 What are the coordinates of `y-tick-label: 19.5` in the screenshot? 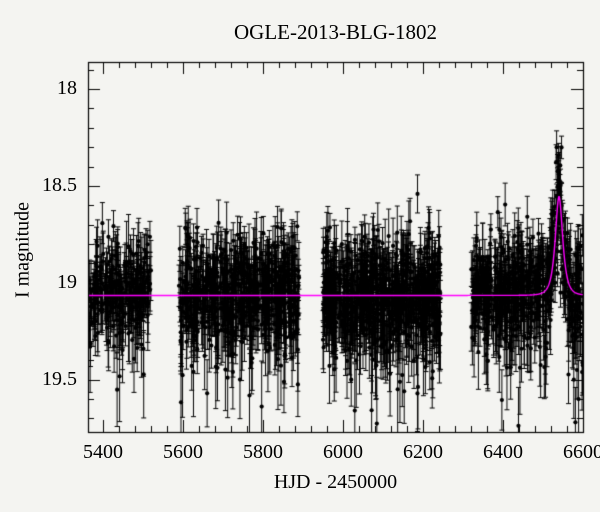 It's located at (59, 378).